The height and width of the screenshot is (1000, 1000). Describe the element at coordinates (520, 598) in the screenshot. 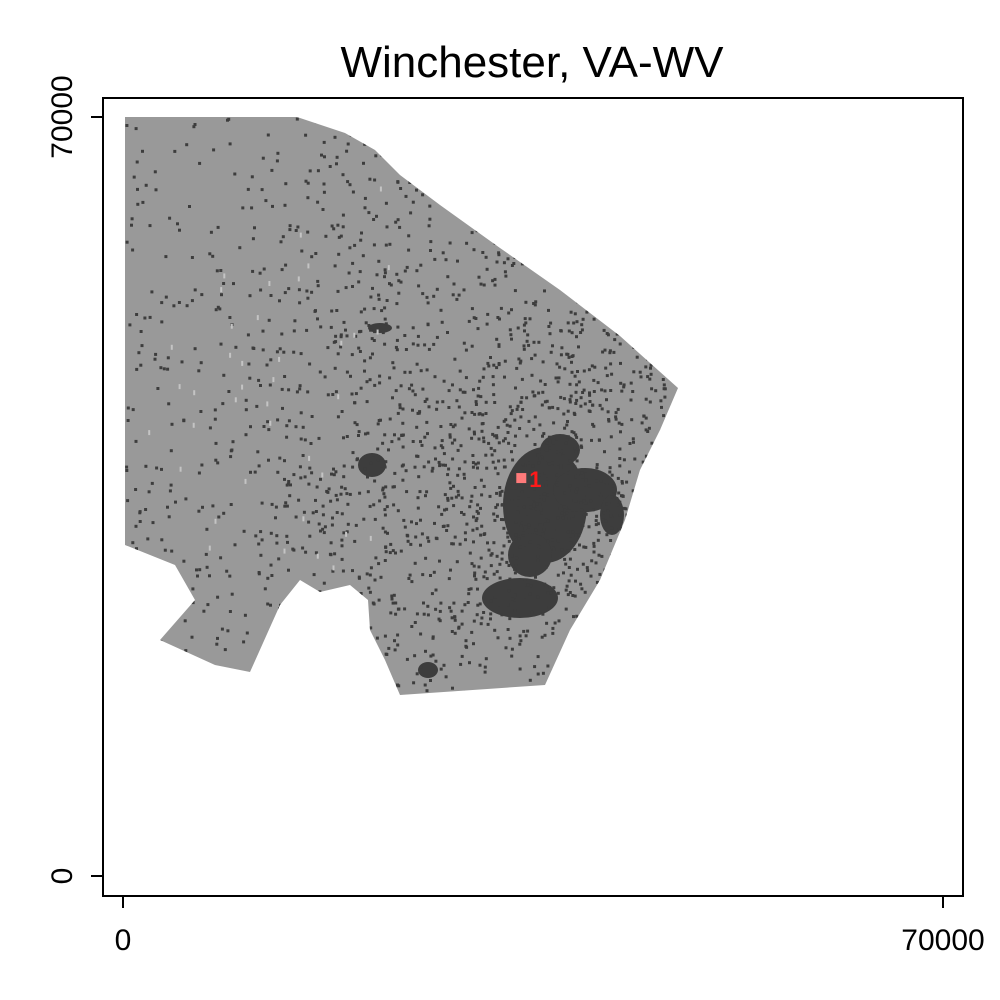

I see `urban-core` at that location.